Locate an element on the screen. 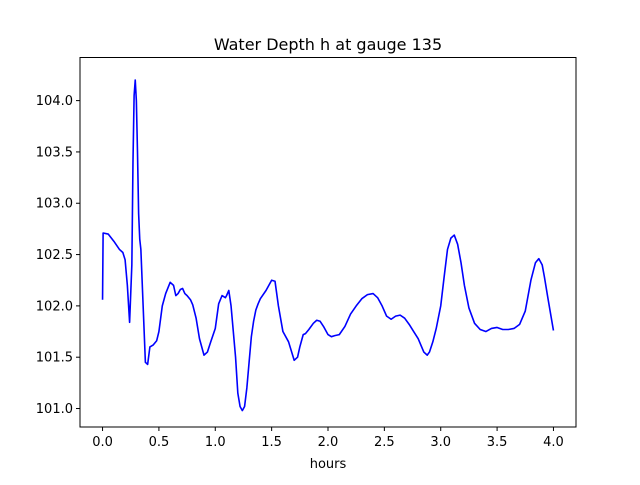 Image resolution: width=640 pixels, height=485 pixels. chart-title: Water Depth h at gauge 135 is located at coordinates (328, 44).